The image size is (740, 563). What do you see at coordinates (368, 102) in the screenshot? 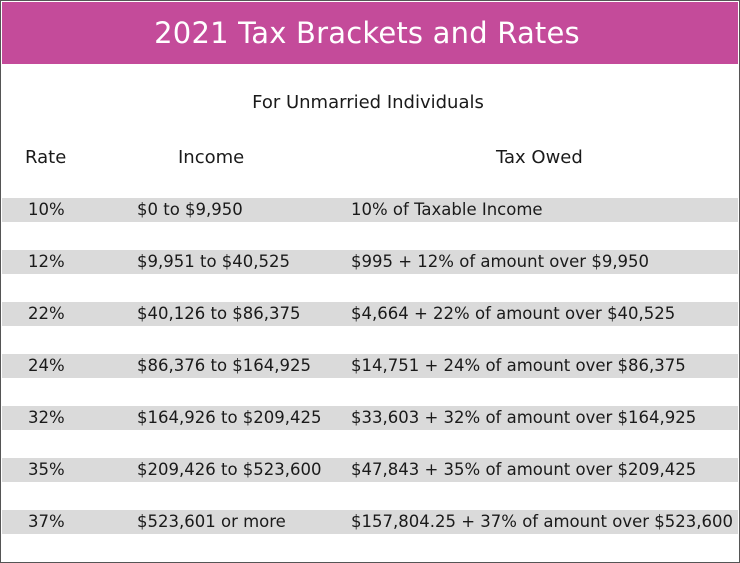
I see `subtitle: For Unmarried Individuals` at bounding box center [368, 102].